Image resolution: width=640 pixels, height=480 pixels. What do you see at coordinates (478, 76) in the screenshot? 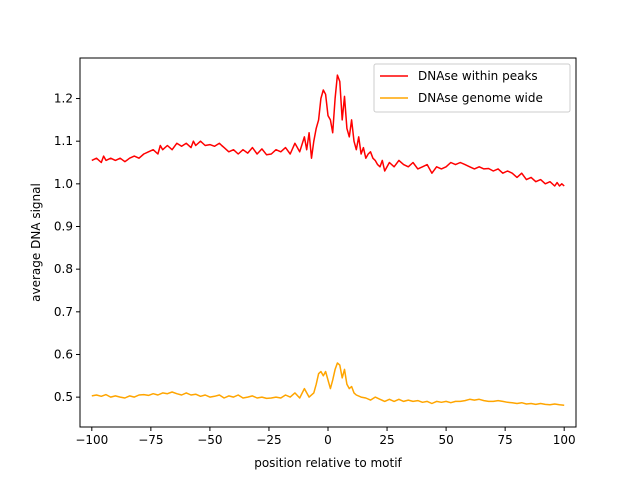
I see `legend-label-within-peaks: DNAse within peaks` at bounding box center [478, 76].